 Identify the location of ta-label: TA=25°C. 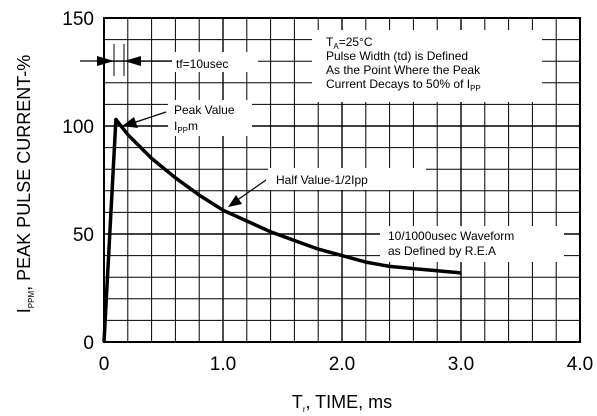
(349, 43).